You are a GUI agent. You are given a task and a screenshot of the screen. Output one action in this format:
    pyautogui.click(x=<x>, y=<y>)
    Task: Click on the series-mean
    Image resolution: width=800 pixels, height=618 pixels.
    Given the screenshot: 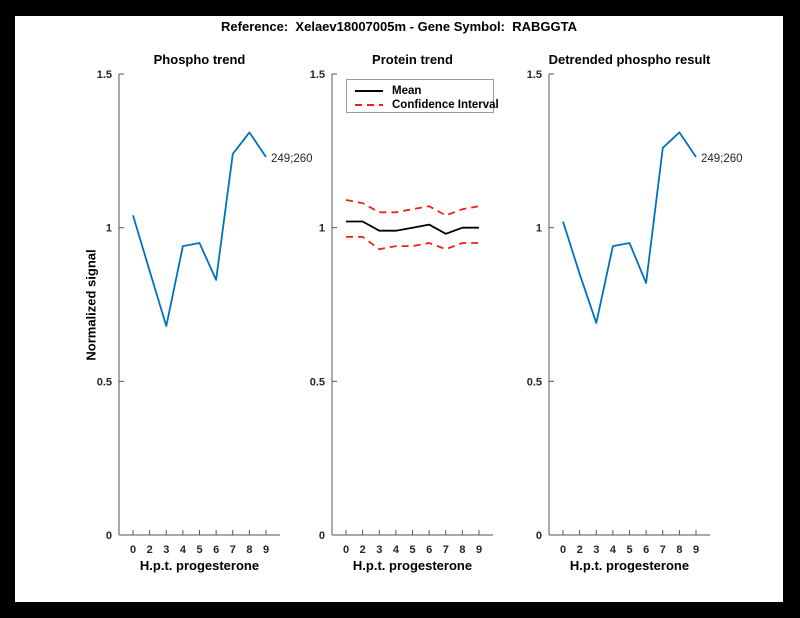 What is the action you would take?
    pyautogui.click(x=412, y=227)
    